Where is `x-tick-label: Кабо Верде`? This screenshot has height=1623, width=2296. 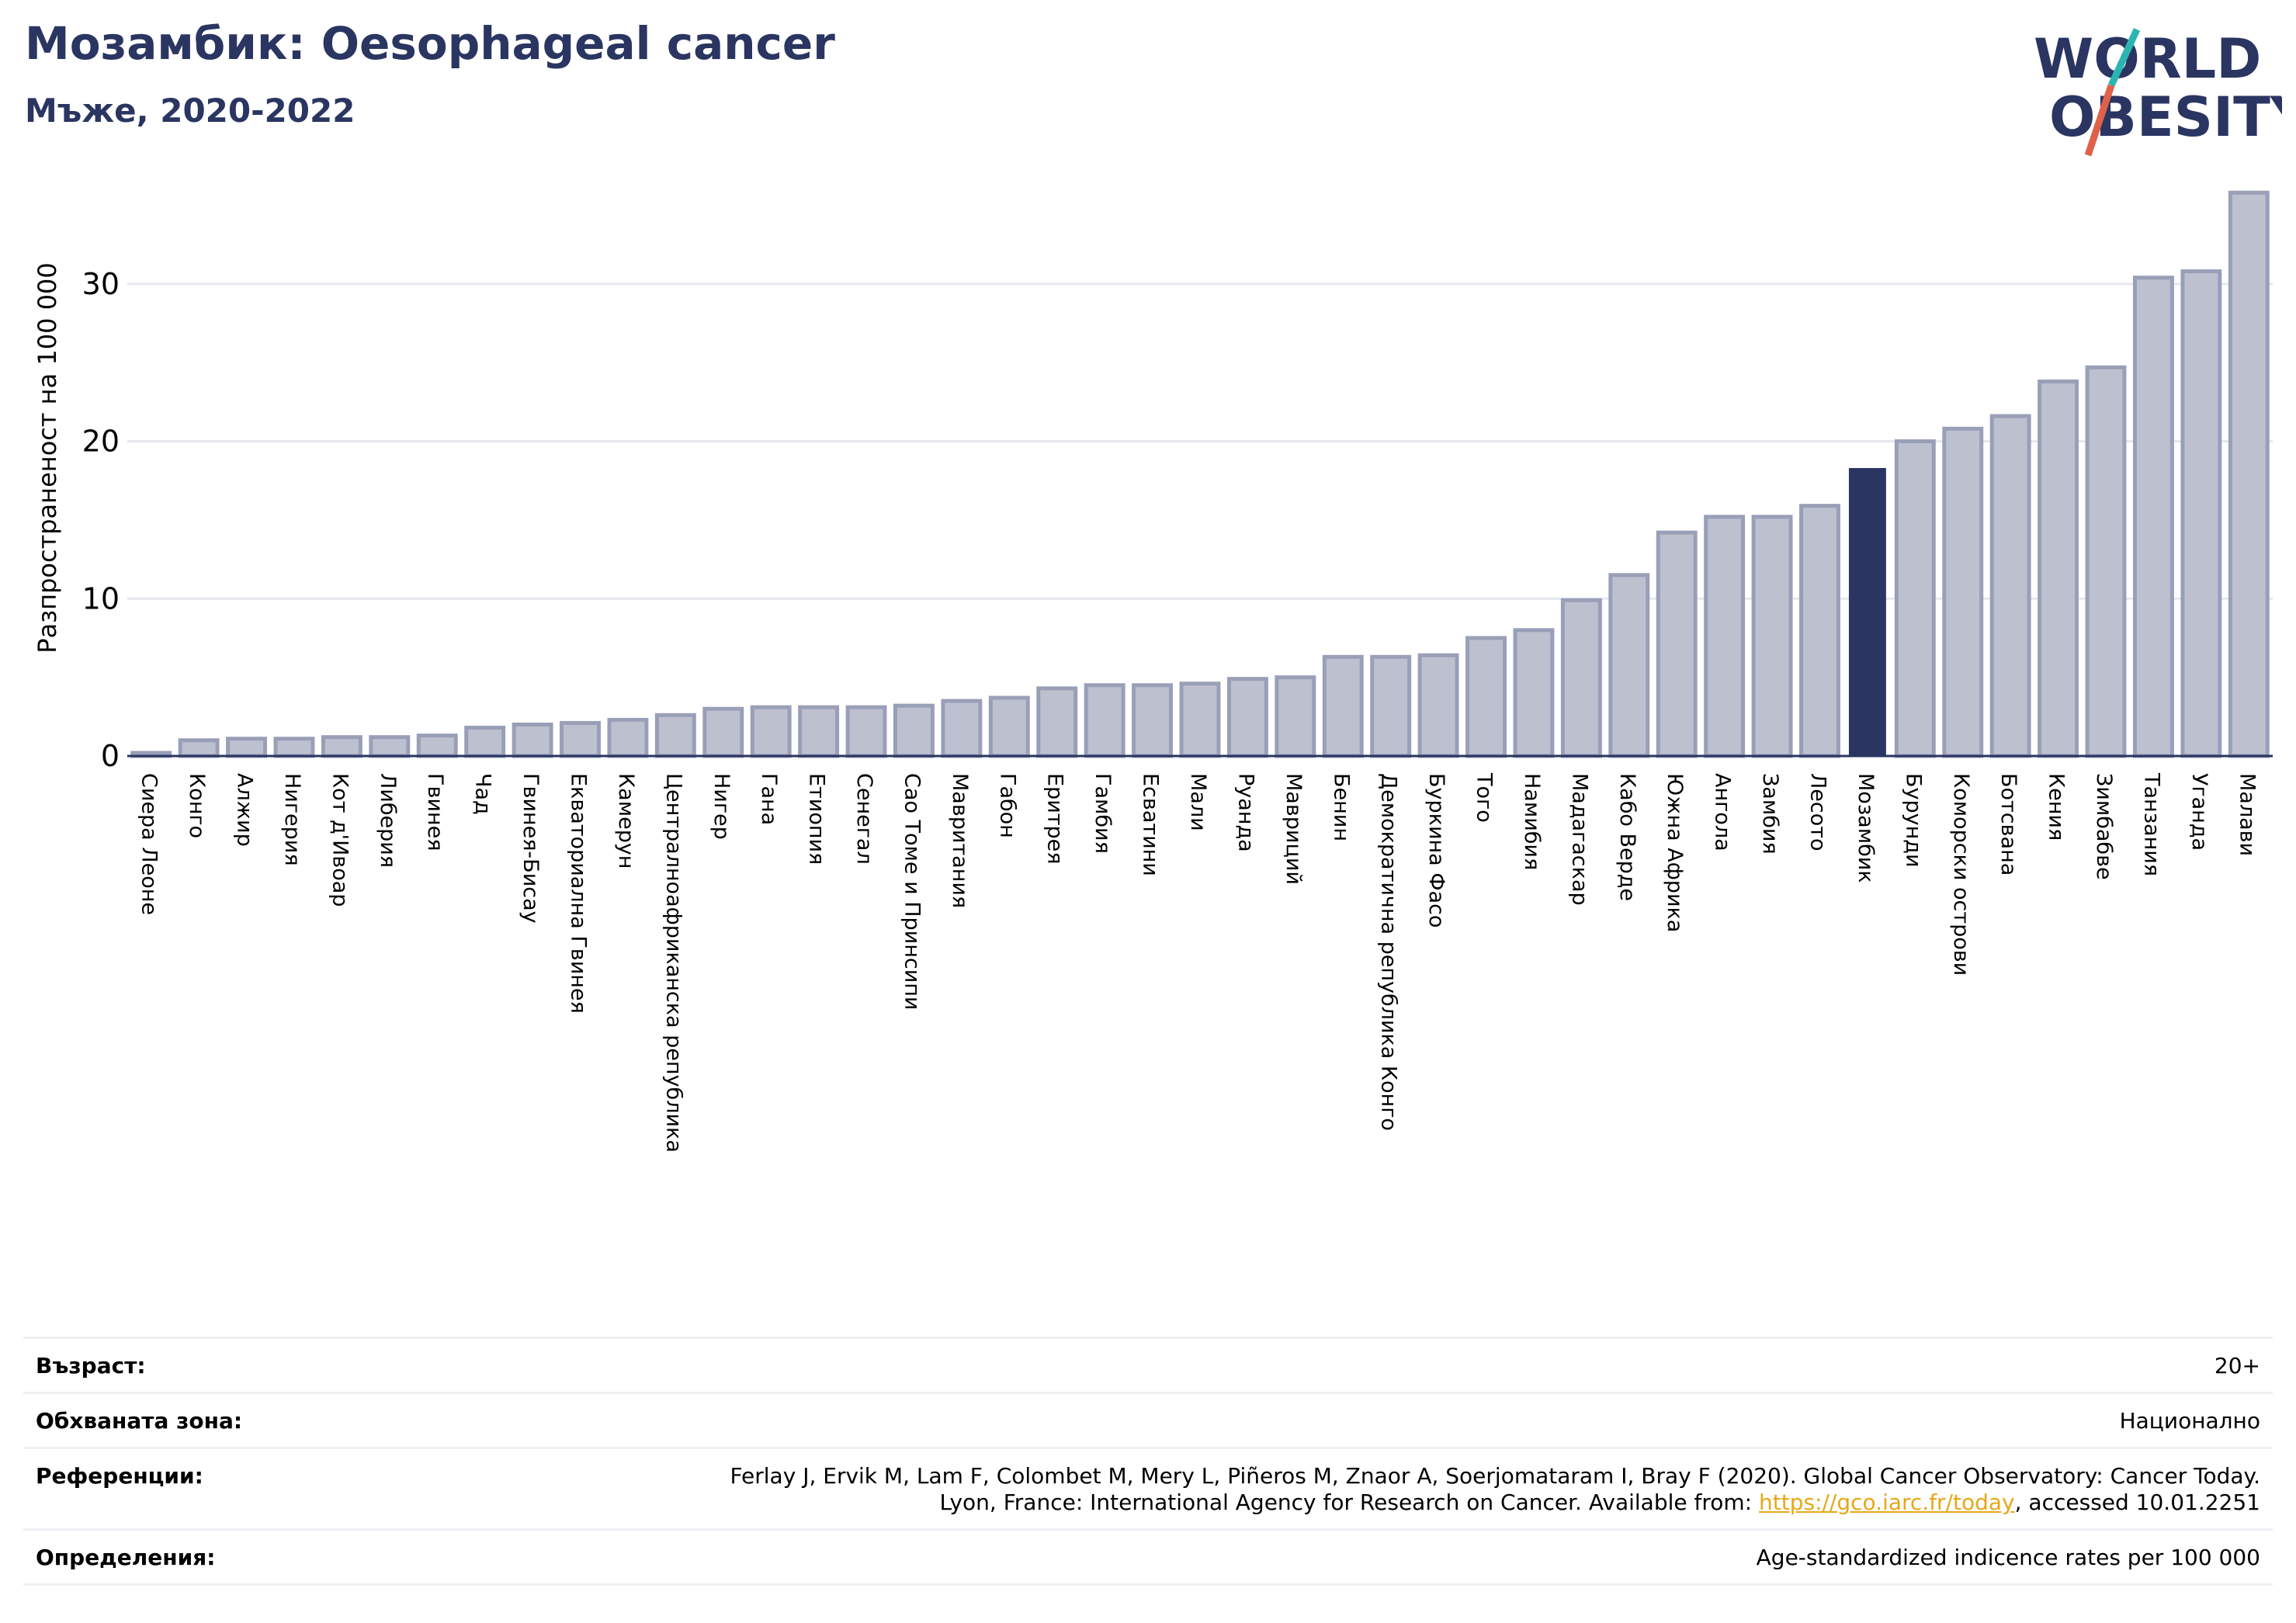 x-tick-label: Кабо Верде is located at coordinates (1627, 837).